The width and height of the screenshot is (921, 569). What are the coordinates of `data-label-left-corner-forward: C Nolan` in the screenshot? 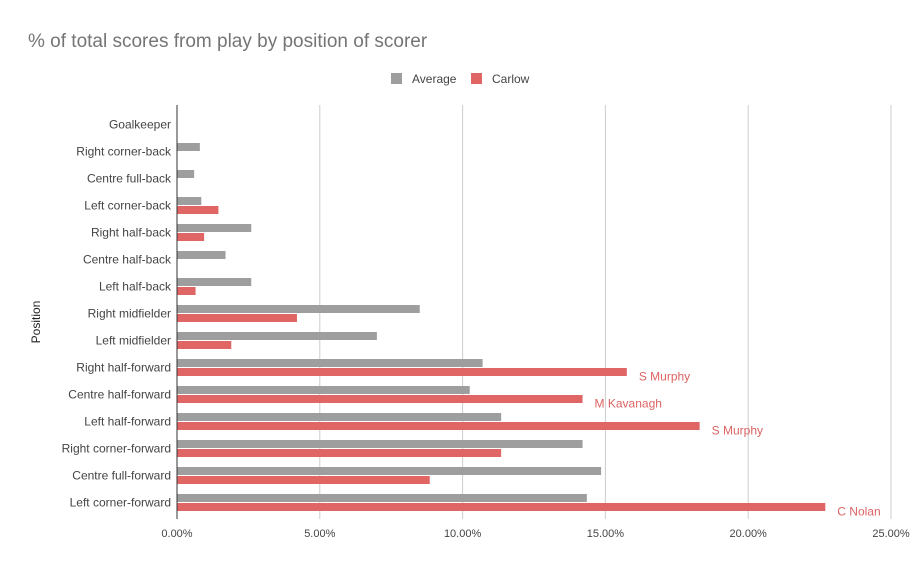 It's located at (858, 512).